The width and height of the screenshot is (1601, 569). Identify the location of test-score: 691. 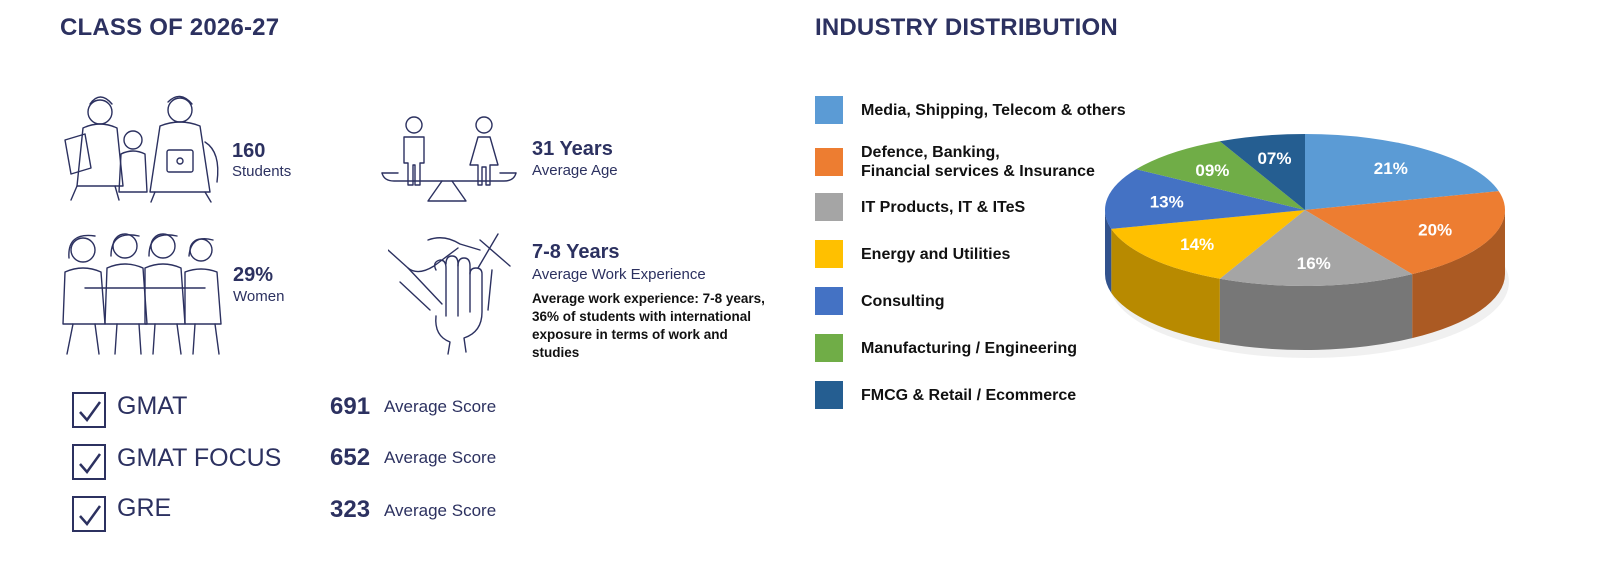
(350, 406).